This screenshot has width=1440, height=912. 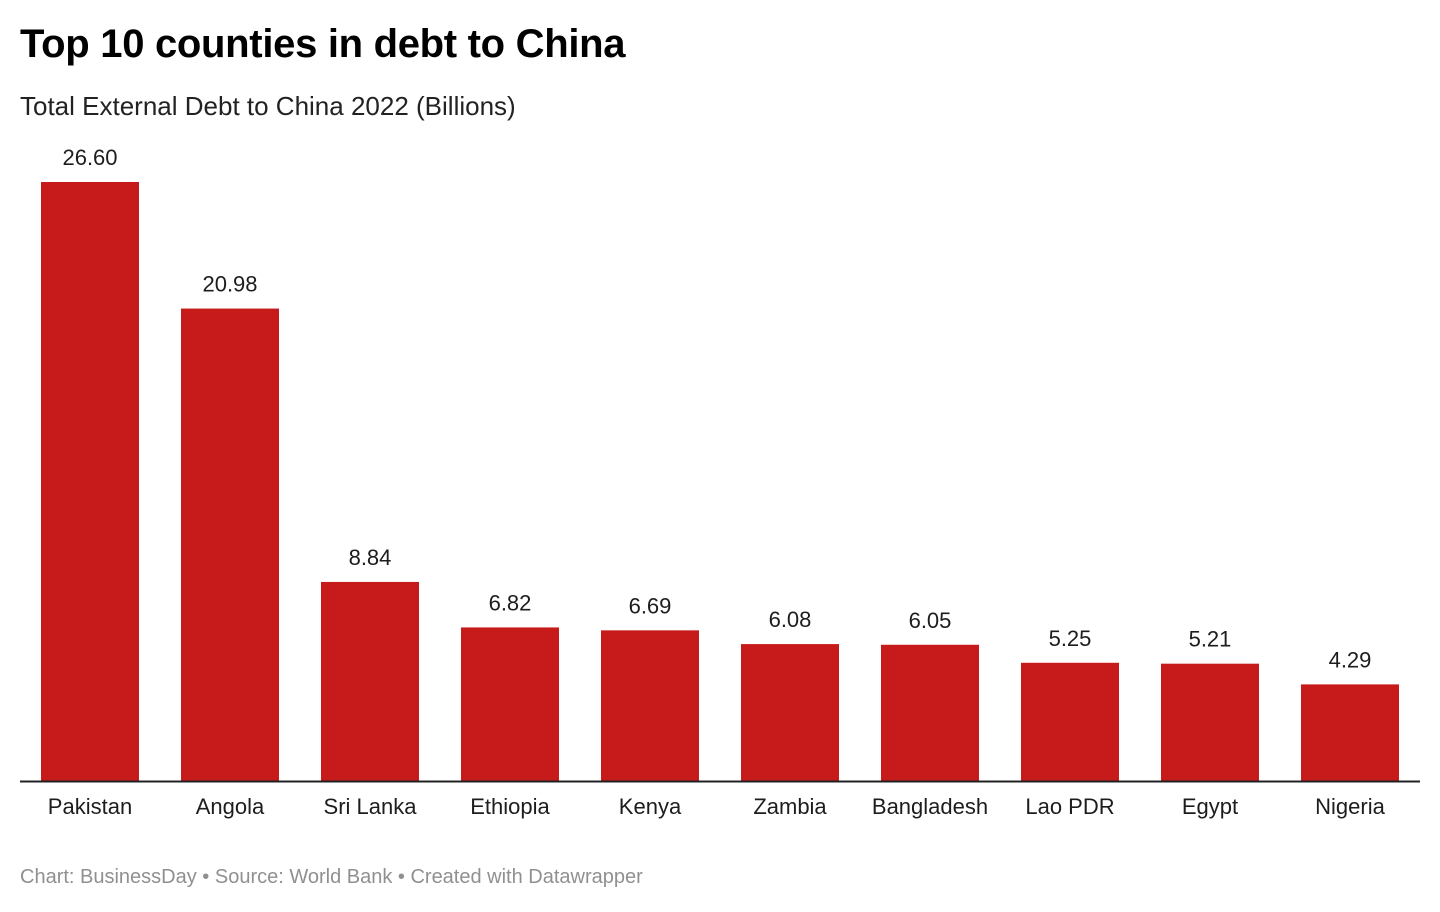 What do you see at coordinates (230, 806) in the screenshot?
I see `category-label-angola: Angola` at bounding box center [230, 806].